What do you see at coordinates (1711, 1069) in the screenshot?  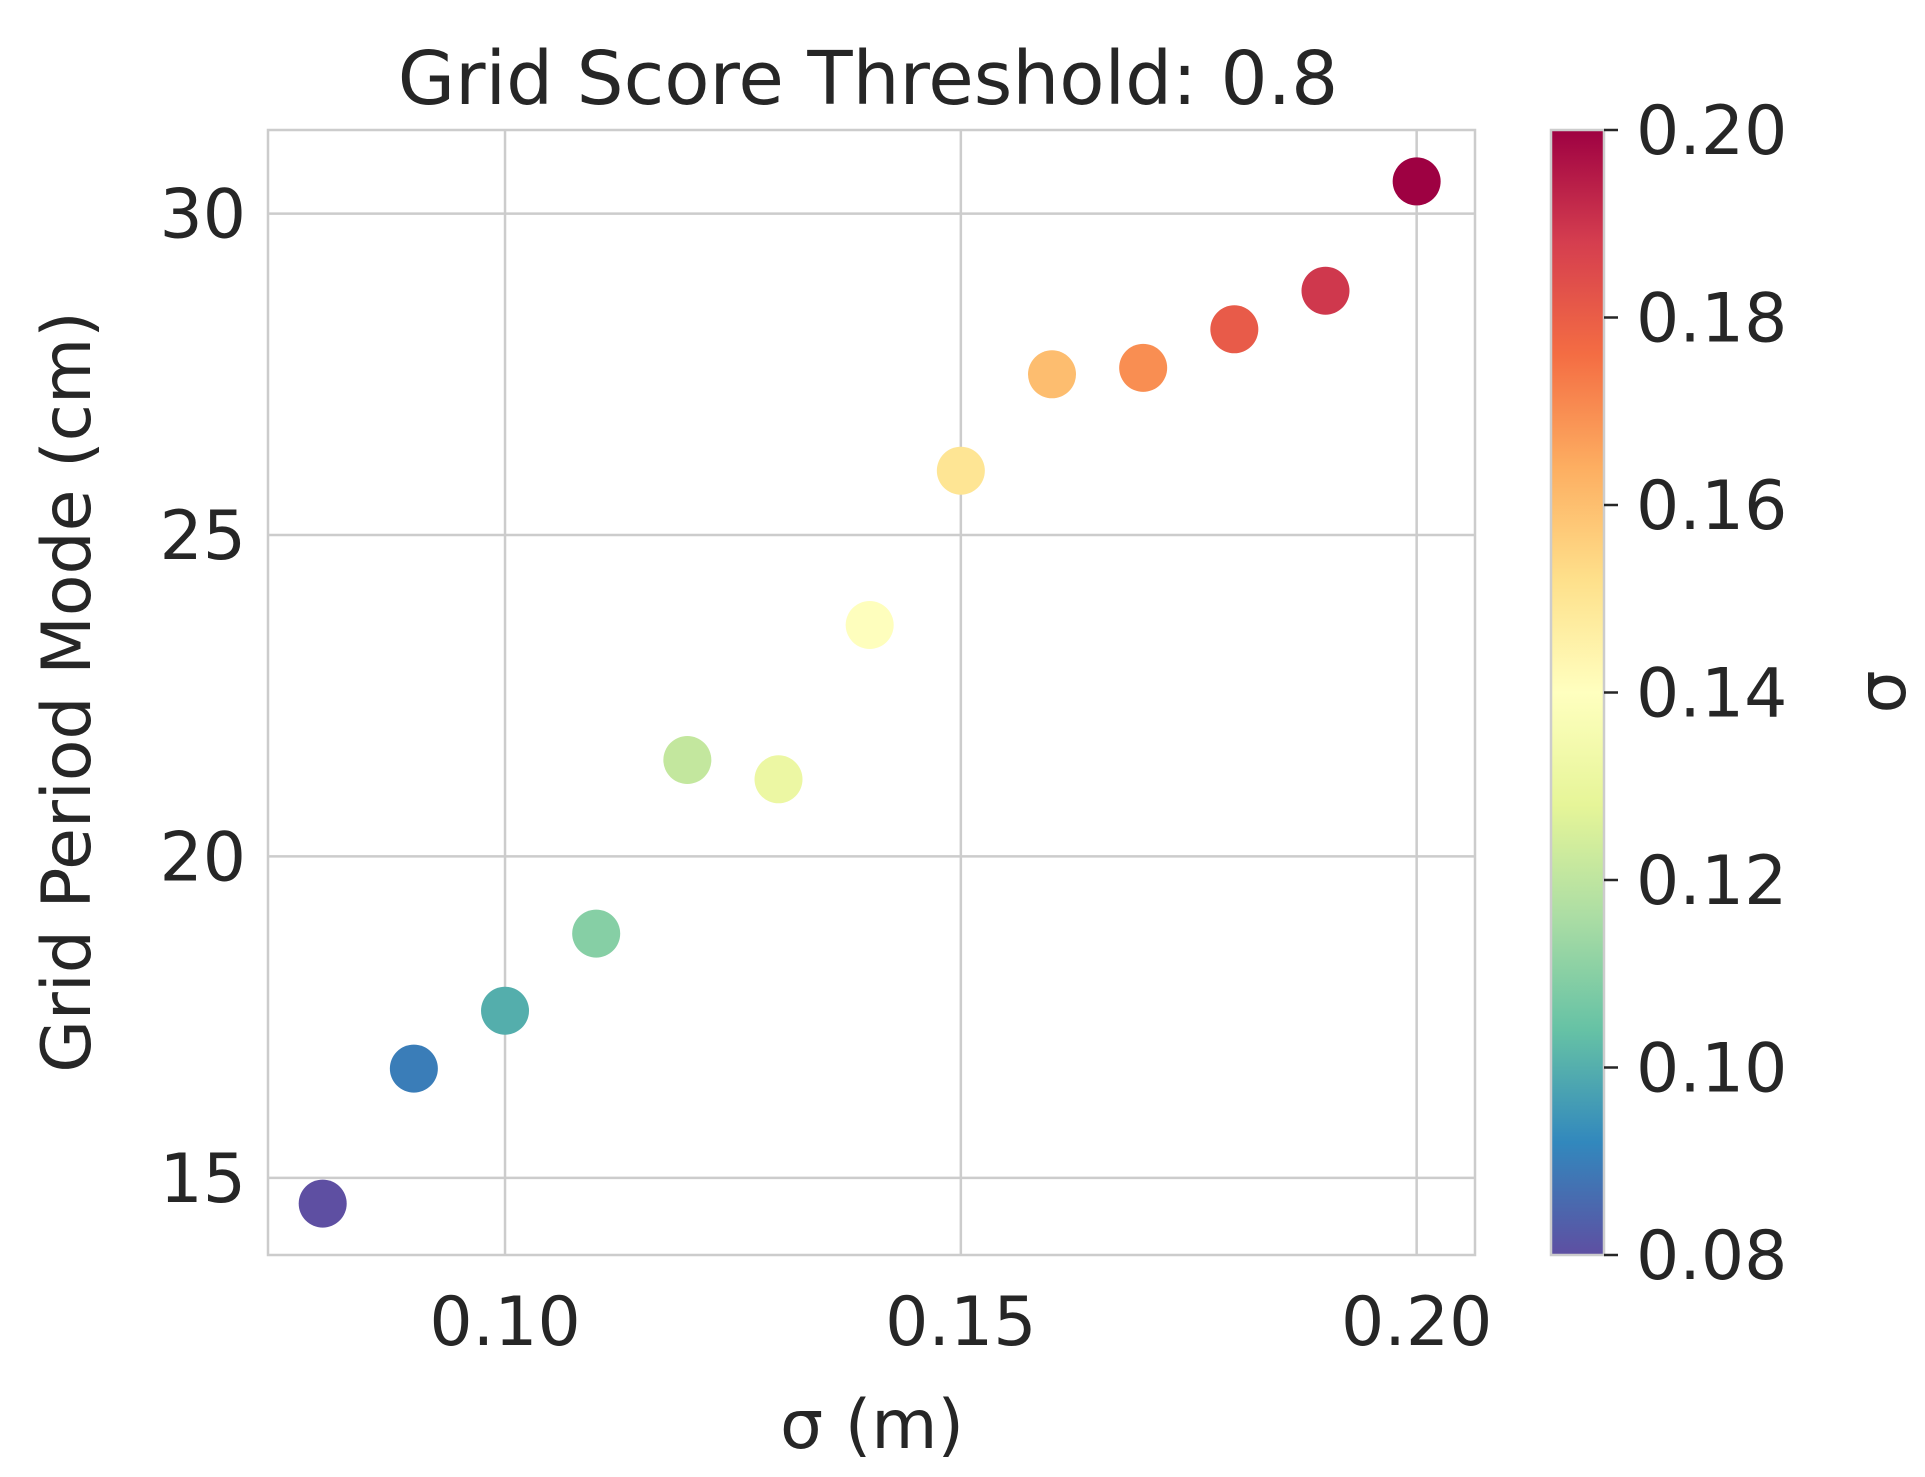 I see `colorbar-tick-label: 0.10` at bounding box center [1711, 1069].